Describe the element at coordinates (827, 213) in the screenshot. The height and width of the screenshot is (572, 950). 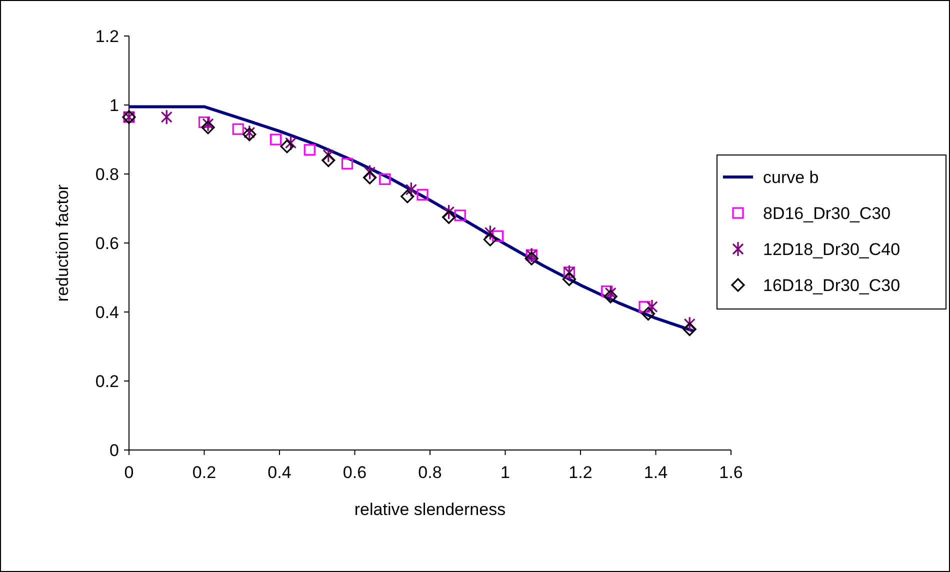
I see `legend-label: 8D16_Dr30_C30` at that location.